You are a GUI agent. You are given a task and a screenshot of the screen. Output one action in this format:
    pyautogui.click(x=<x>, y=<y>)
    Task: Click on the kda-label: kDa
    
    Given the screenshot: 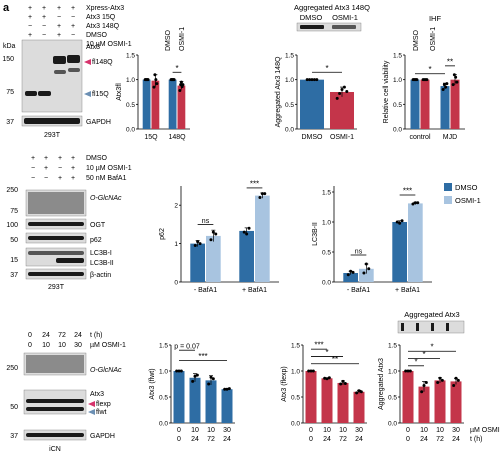 What is the action you would take?
    pyautogui.click(x=9, y=46)
    